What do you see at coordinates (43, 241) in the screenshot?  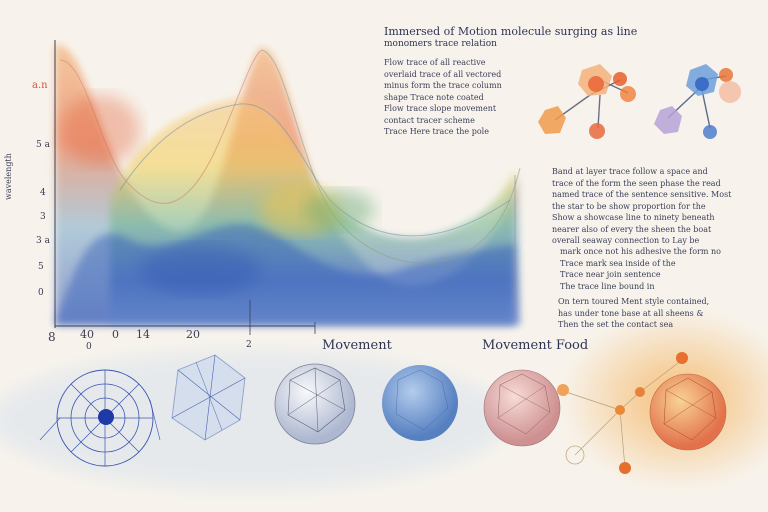 I see `y-tick: 3 a` at bounding box center [43, 241].